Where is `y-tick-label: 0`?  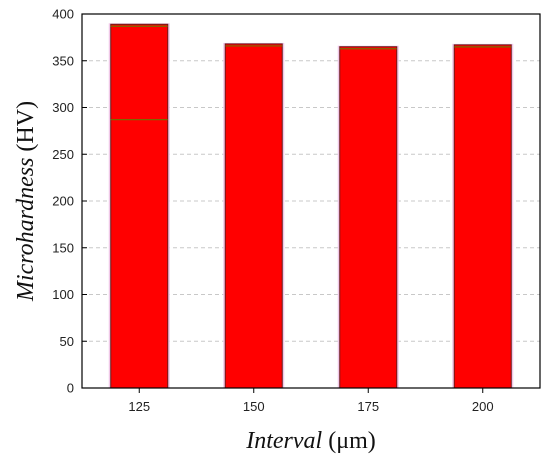 y-tick-label: 0 is located at coordinates (70, 388).